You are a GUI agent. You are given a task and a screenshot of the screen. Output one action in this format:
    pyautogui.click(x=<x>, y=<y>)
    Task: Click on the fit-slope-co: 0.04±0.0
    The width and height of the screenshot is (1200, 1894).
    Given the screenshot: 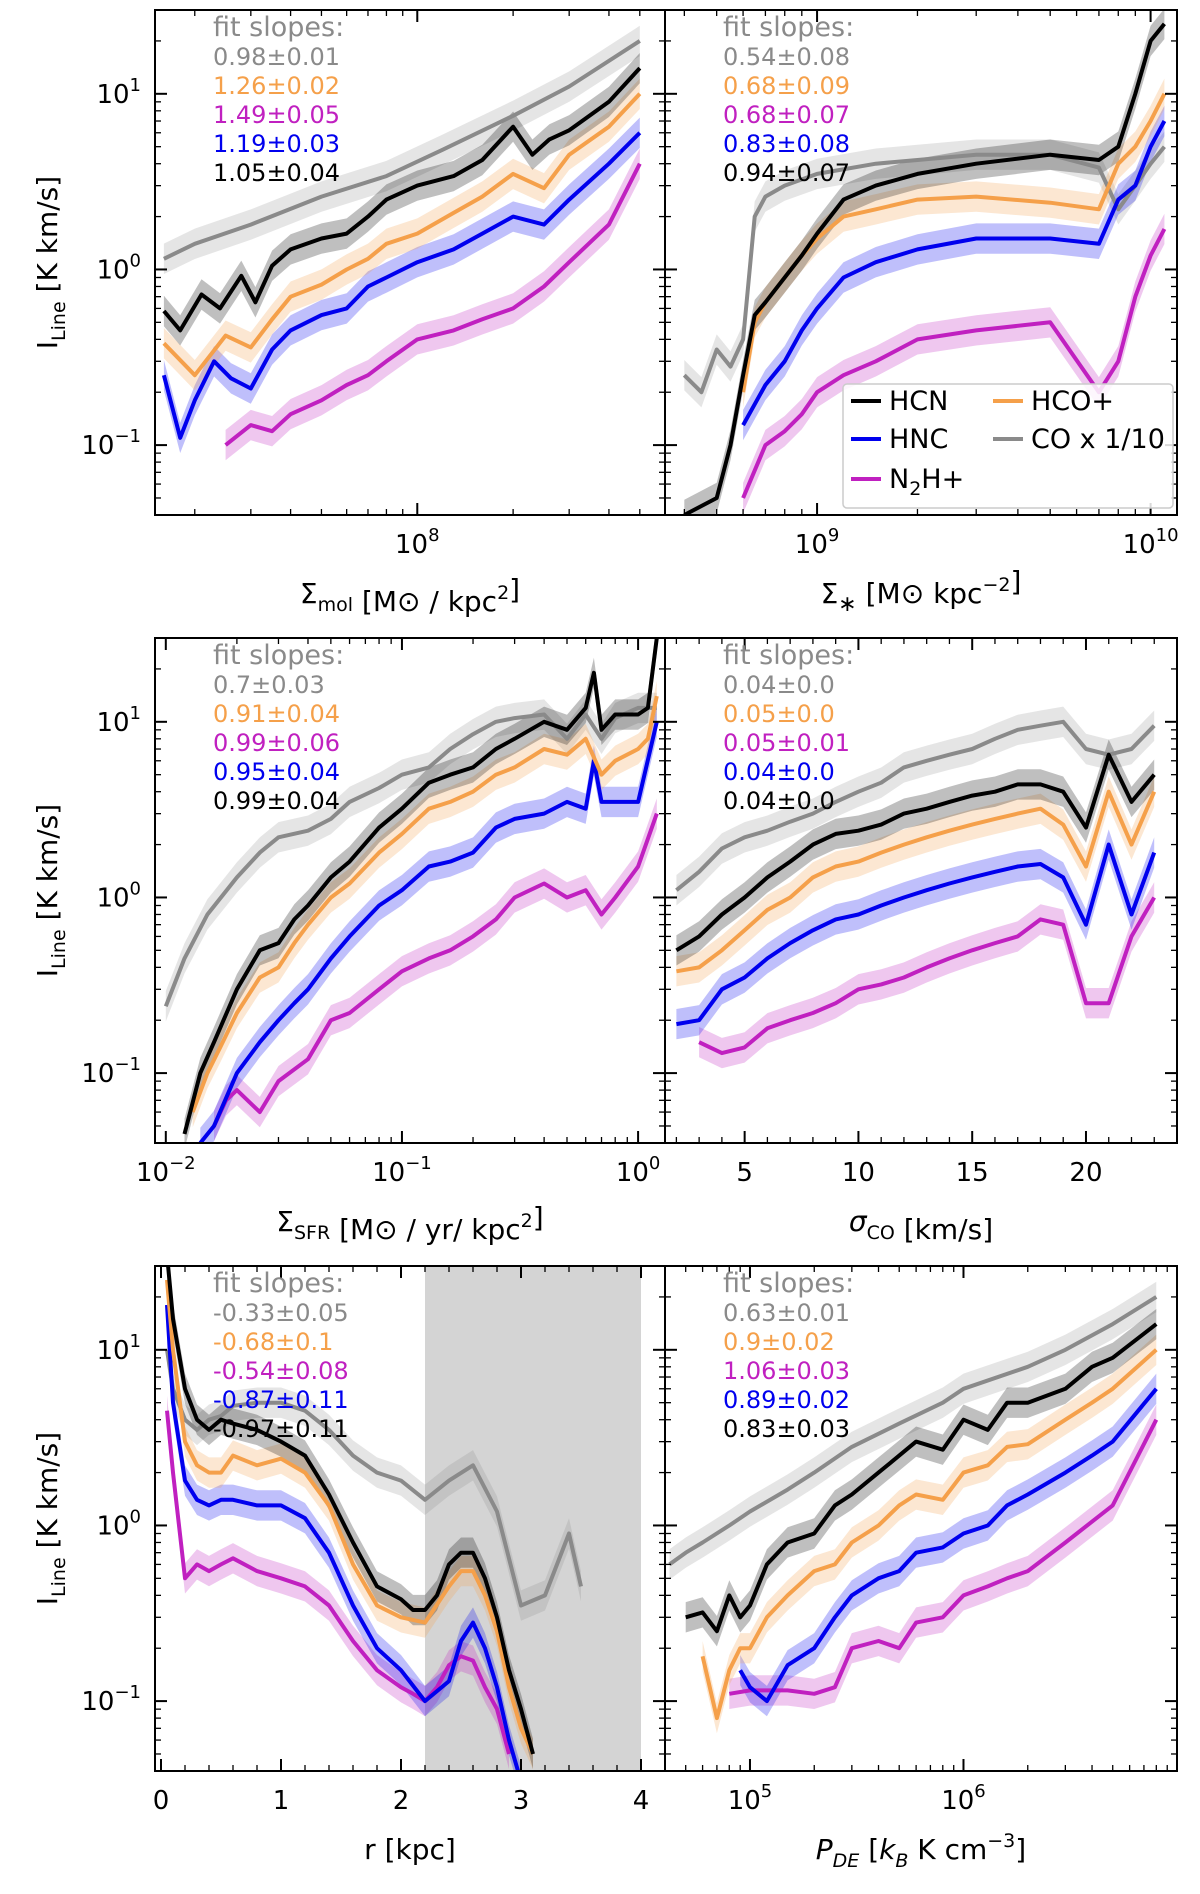 What is the action you would take?
    pyautogui.click(x=779, y=685)
    